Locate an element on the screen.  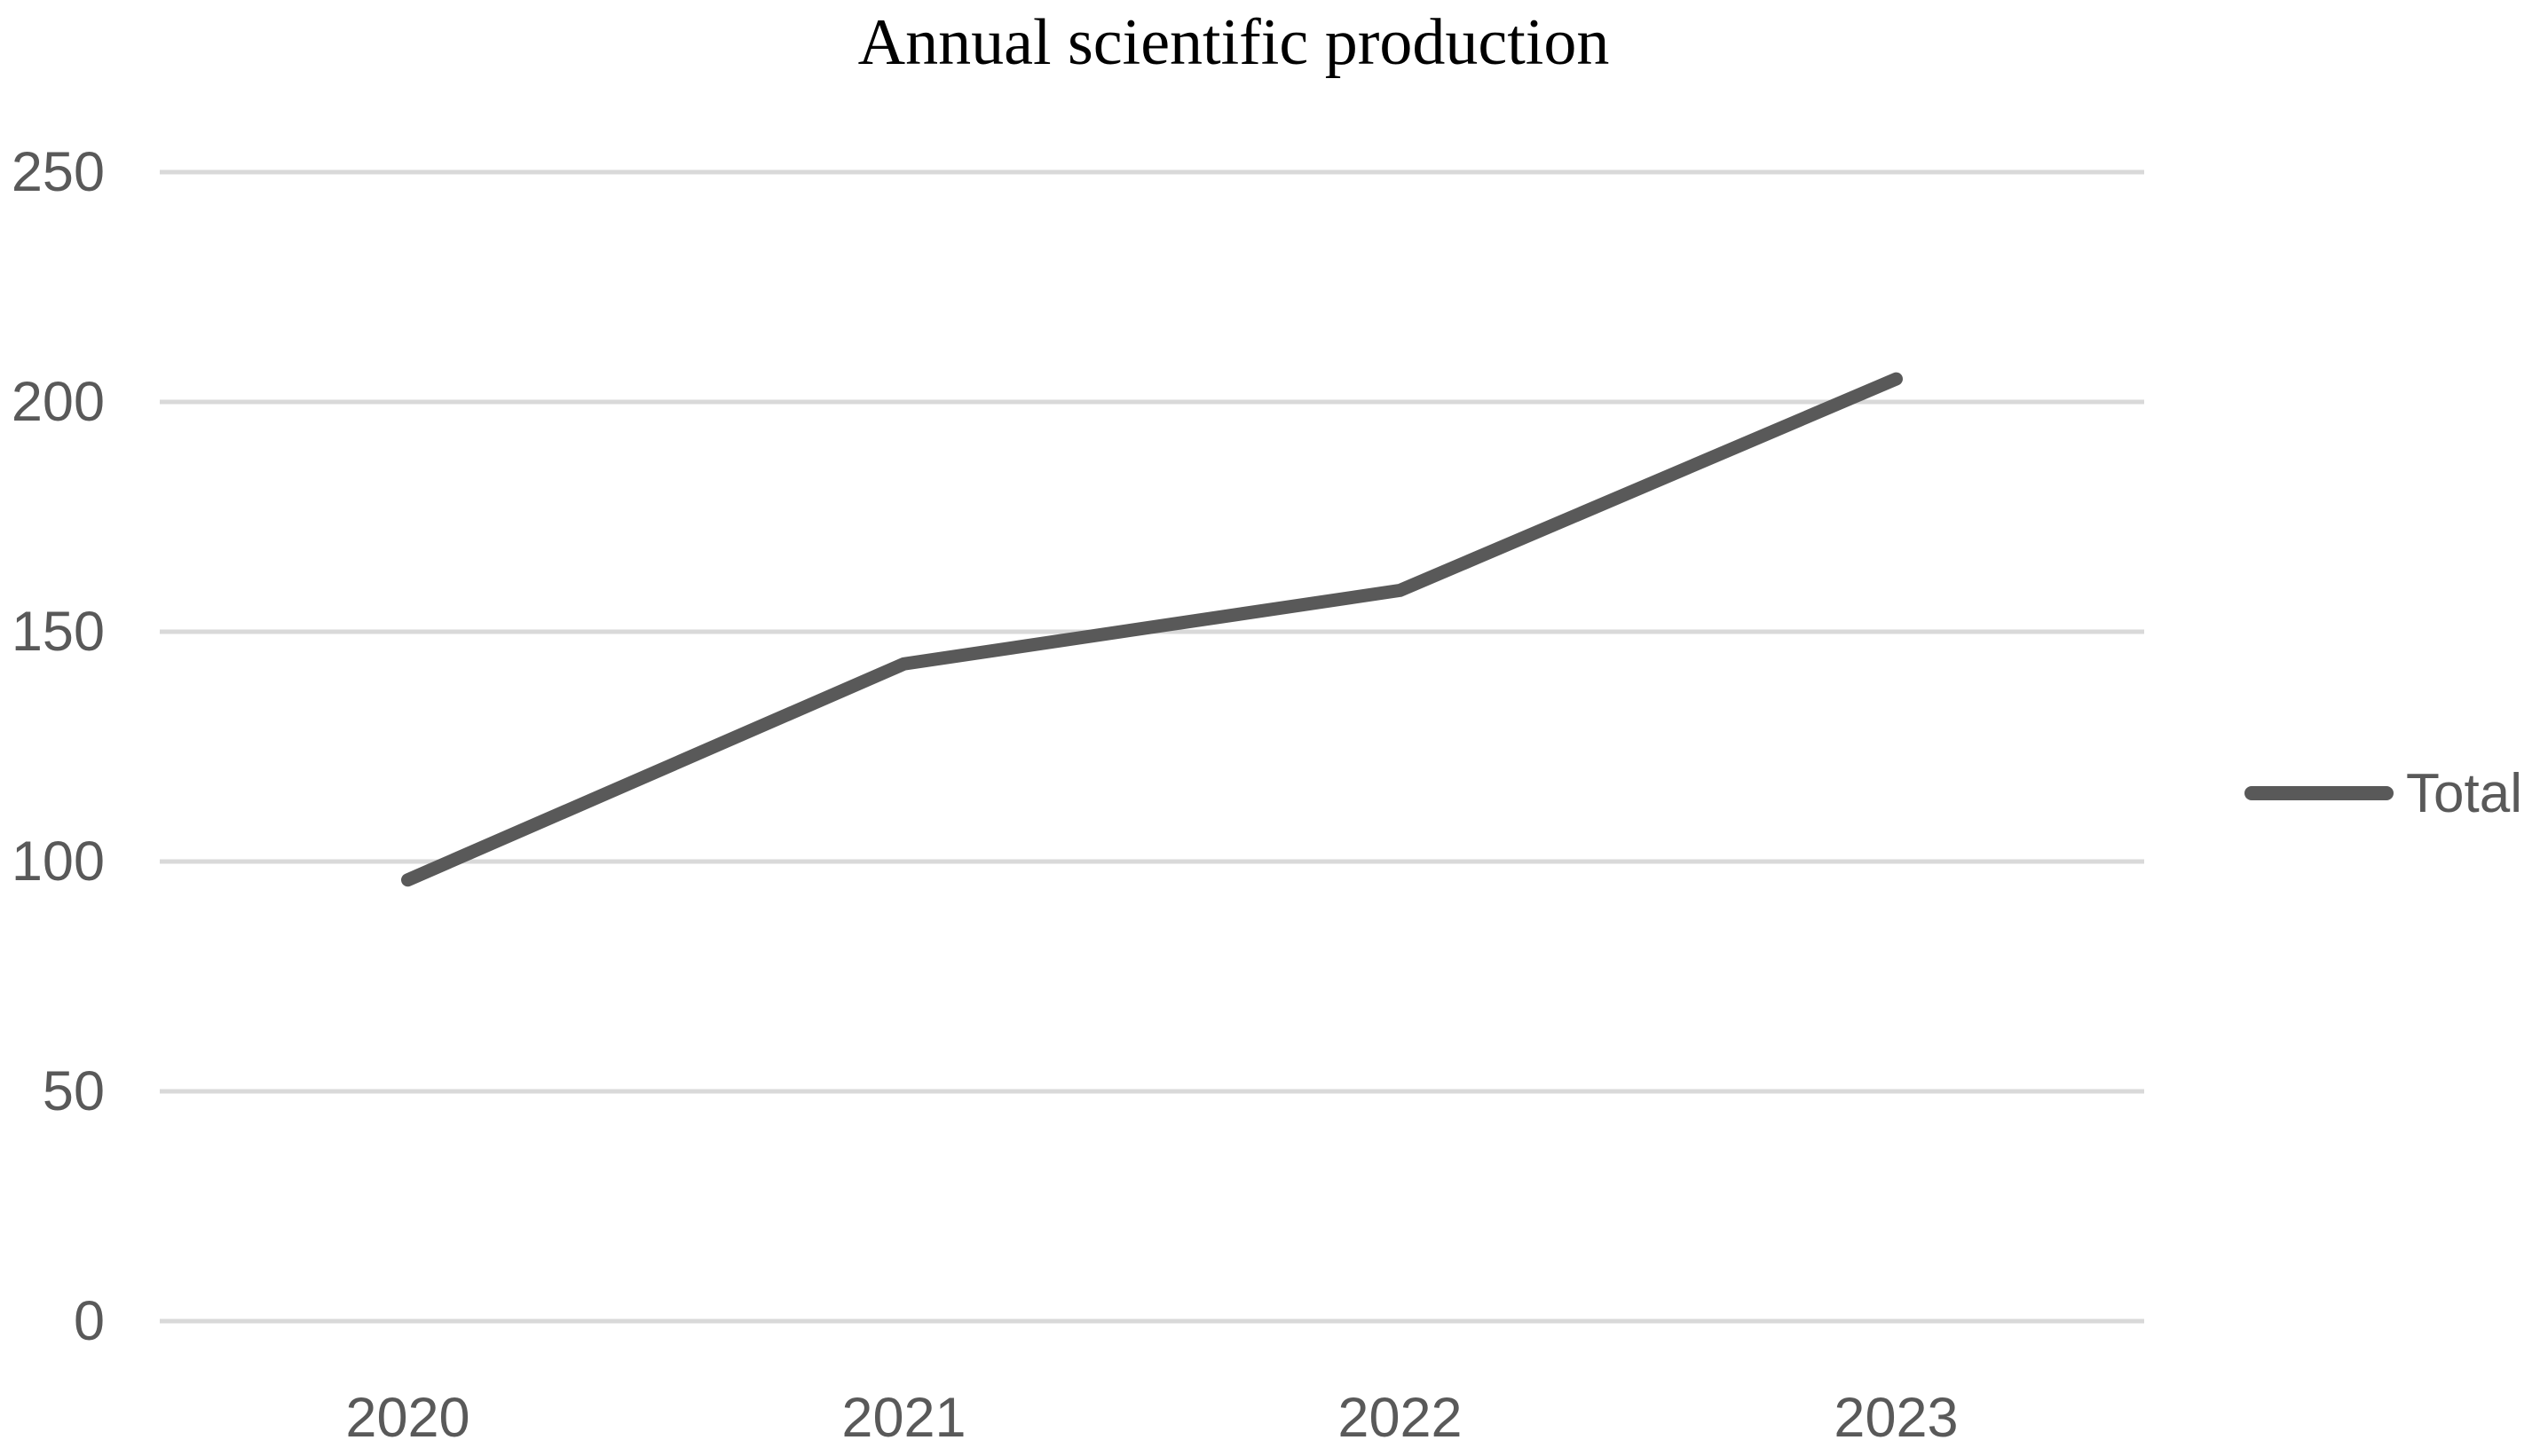
y-axis-tick-label-50: 50 is located at coordinates (73, 1091).